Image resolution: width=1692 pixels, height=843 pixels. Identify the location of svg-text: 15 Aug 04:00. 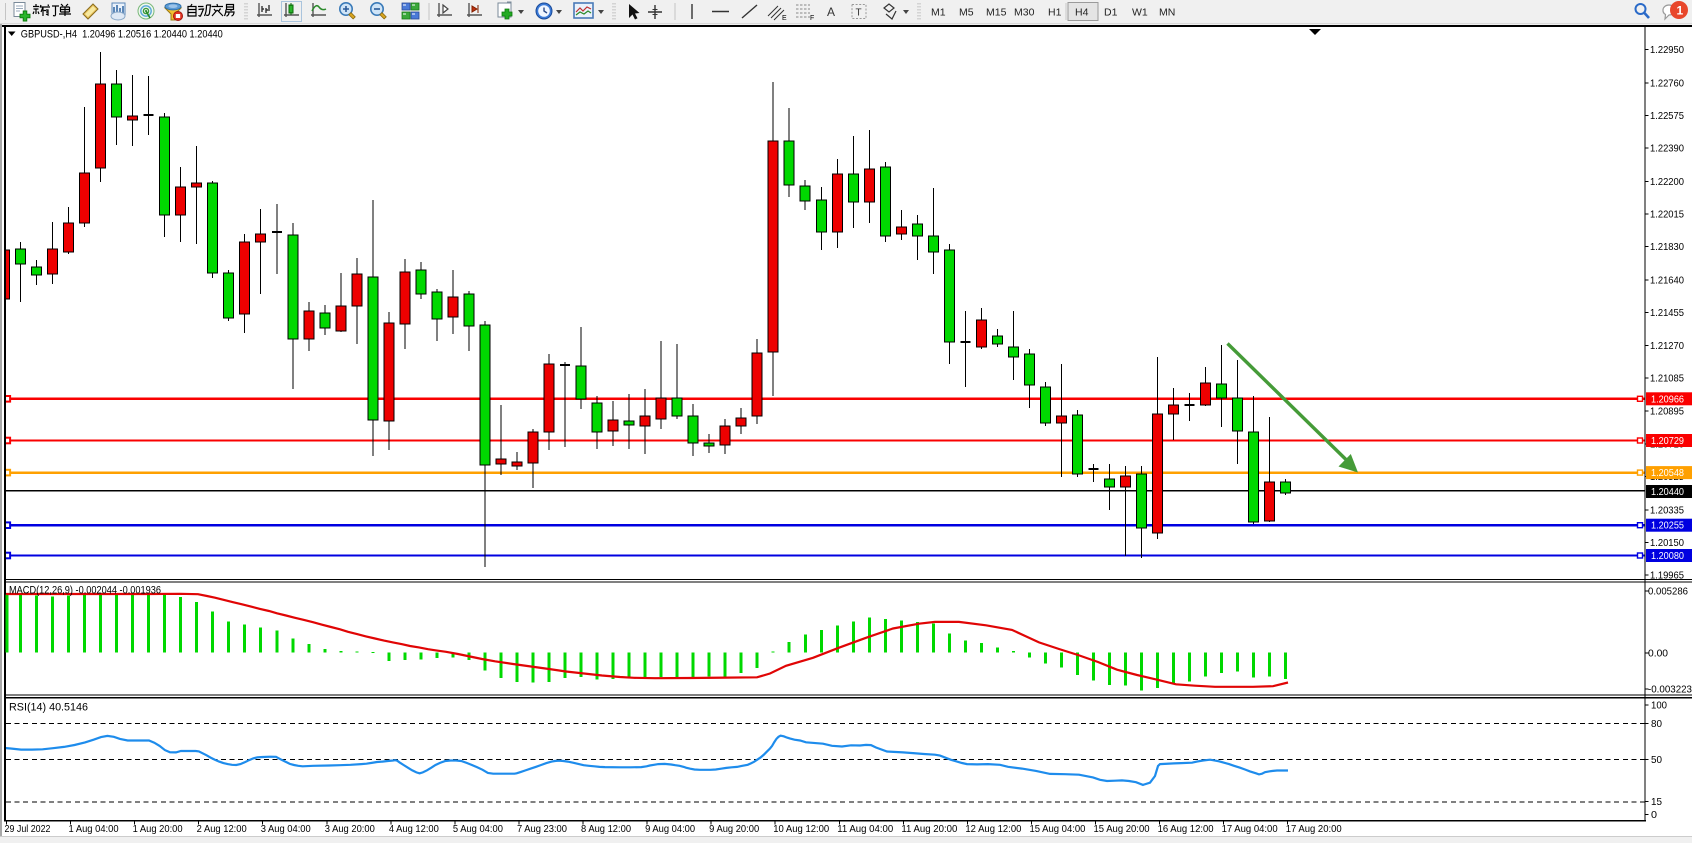
(1057, 829).